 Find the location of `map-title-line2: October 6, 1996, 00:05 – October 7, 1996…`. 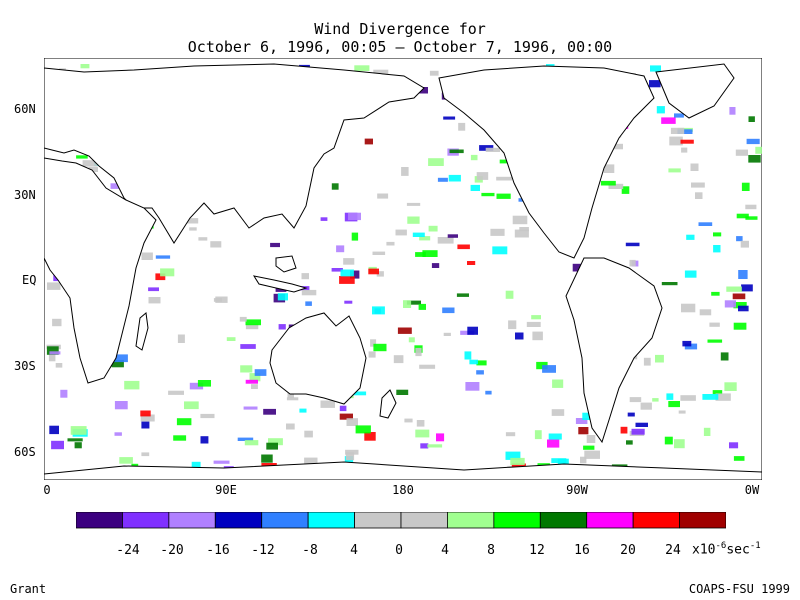

map-title-line2: October 6, 1996, 00:05 – October 7, 1996… is located at coordinates (400, 47).